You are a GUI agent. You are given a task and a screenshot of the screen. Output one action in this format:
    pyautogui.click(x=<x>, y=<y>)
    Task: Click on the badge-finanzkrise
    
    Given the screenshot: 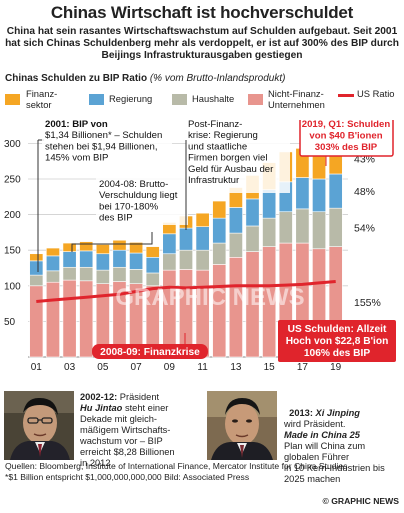 What is the action you would take?
    pyautogui.click(x=150, y=351)
    